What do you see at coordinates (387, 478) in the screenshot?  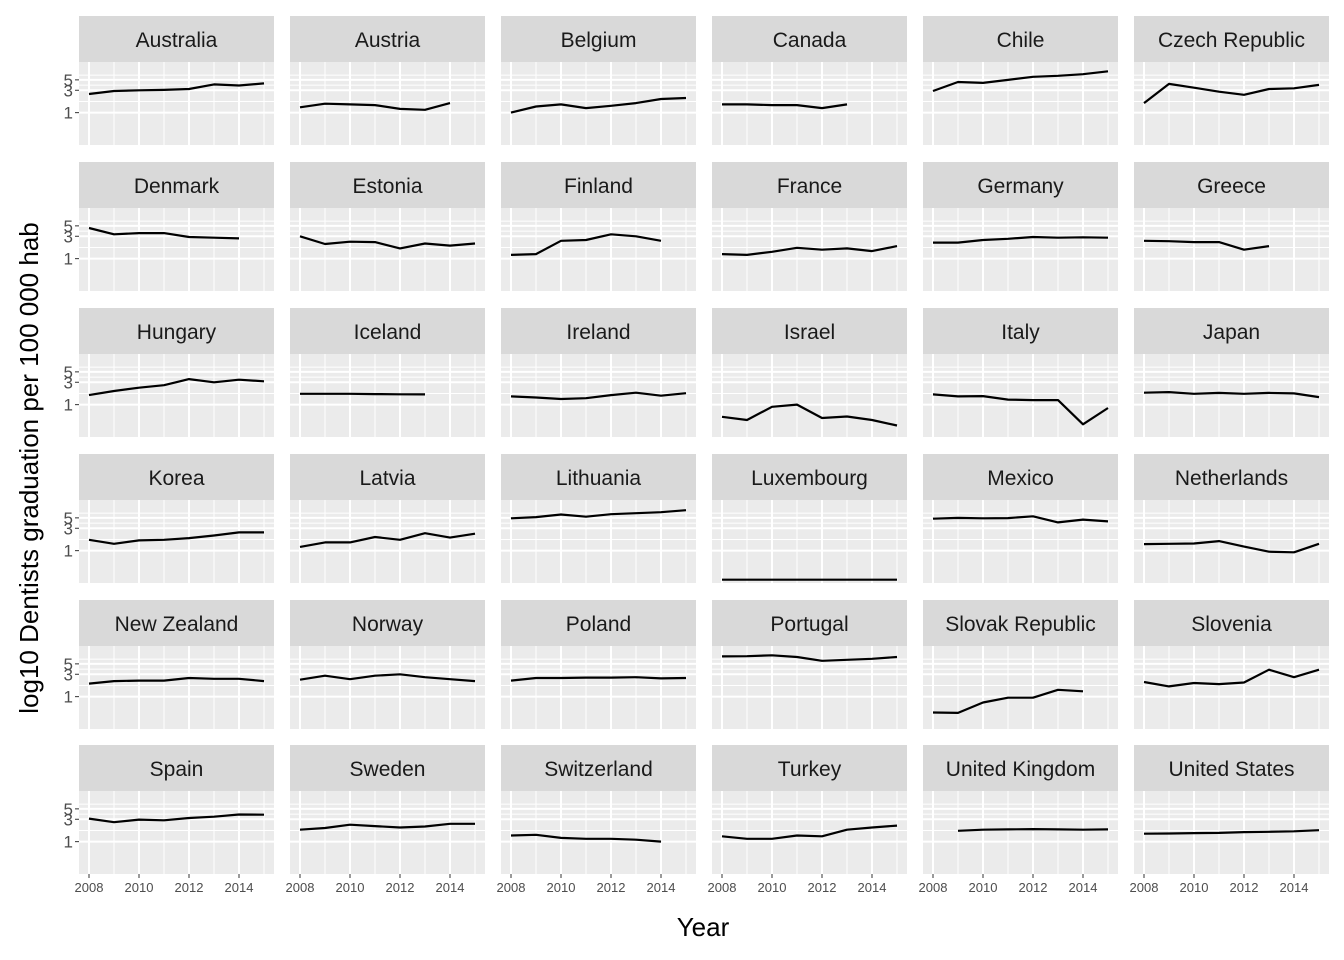 I see `facet-strip-label: Latvia` at bounding box center [387, 478].